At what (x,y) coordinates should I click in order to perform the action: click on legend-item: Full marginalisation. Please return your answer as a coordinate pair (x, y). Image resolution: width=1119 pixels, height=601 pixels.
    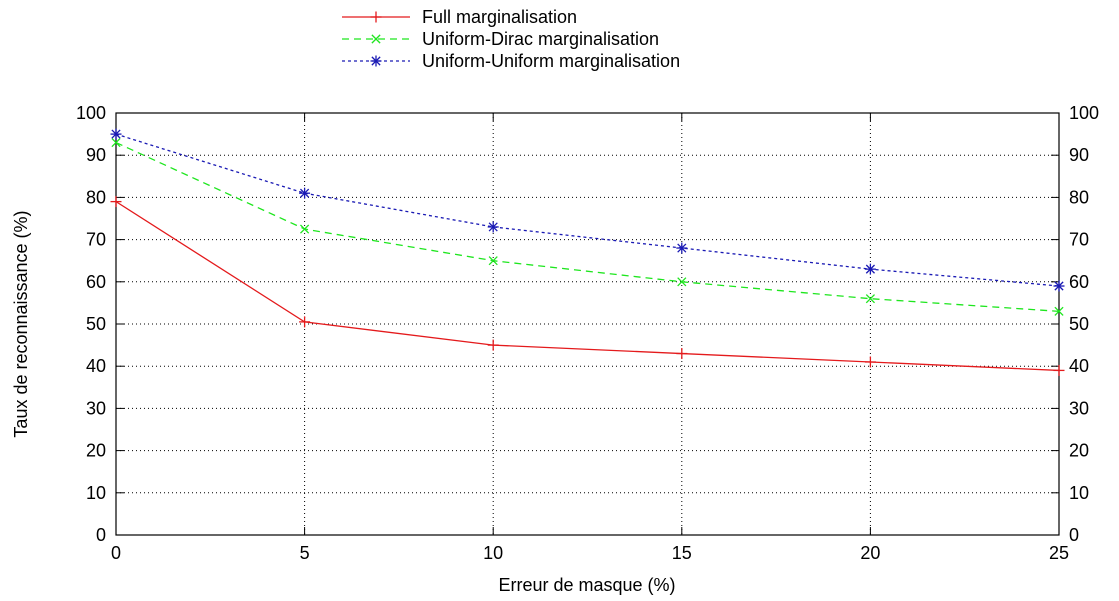
    Looking at the image, I should click on (459, 17).